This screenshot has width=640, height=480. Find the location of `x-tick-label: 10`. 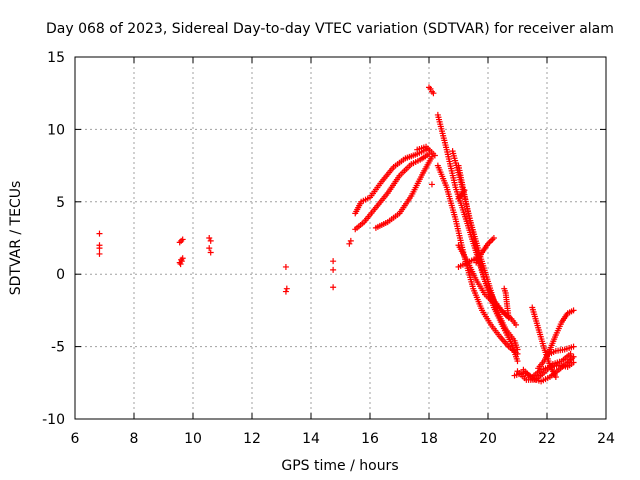

x-tick-label: 10 is located at coordinates (193, 439).